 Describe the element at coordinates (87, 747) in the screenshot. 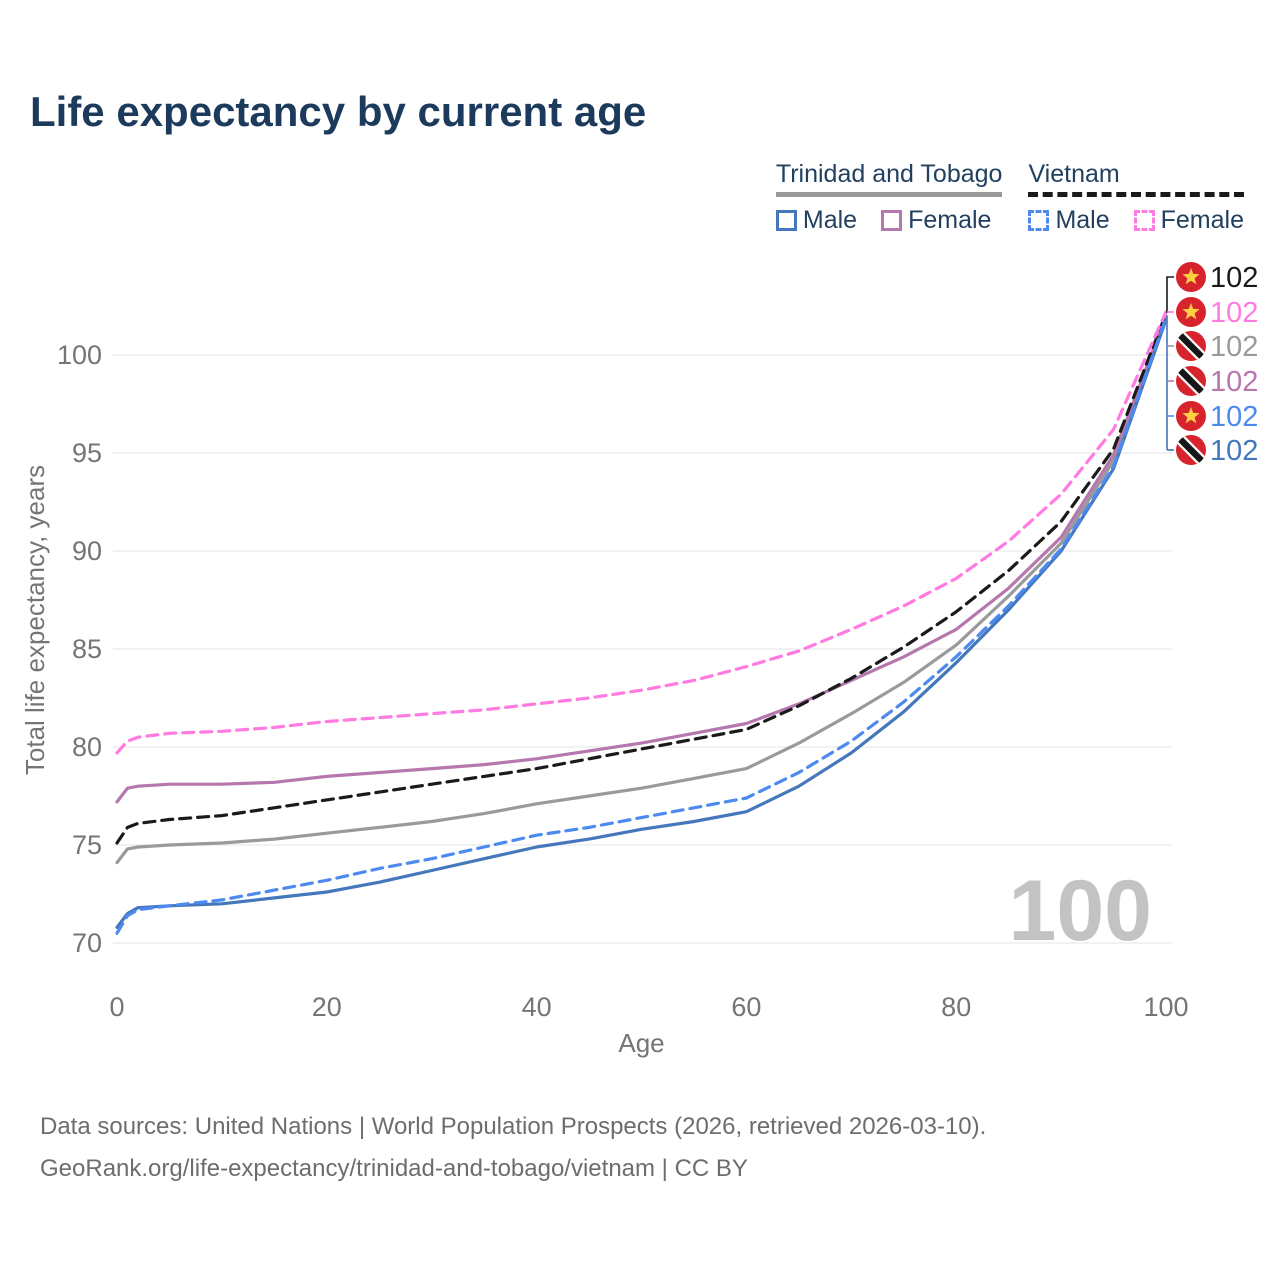

I see `y-tick-label: 80` at that location.